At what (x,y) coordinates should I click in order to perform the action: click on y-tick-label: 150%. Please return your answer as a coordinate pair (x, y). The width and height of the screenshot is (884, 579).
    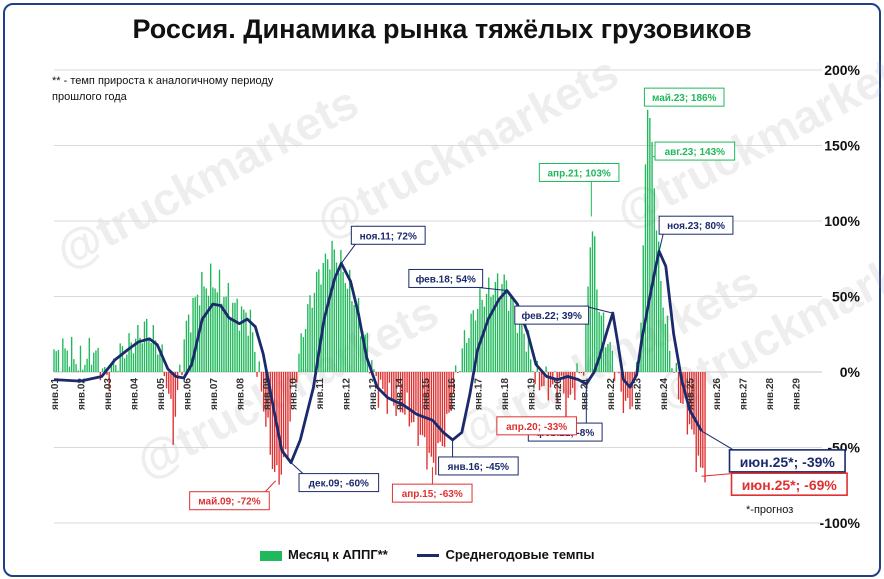
    Looking at the image, I should click on (842, 146).